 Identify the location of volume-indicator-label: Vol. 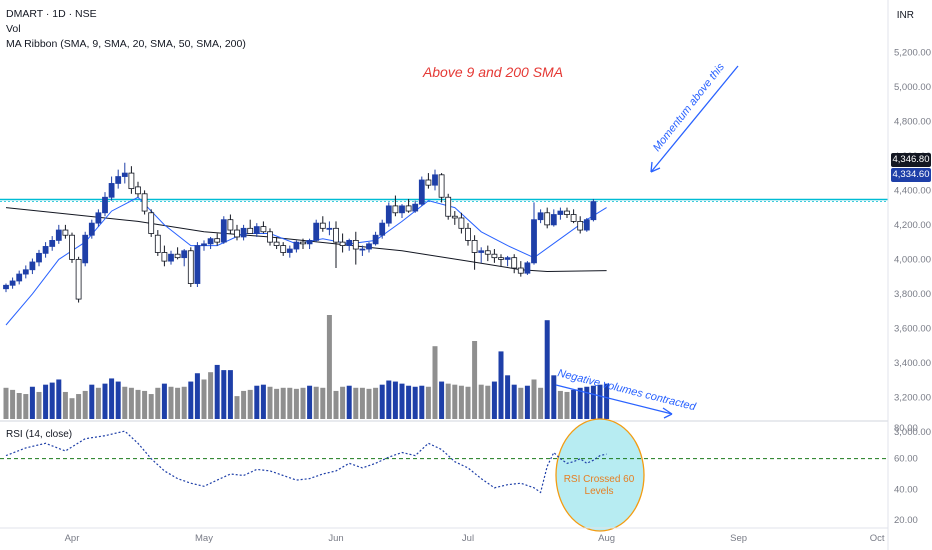
(13, 29).